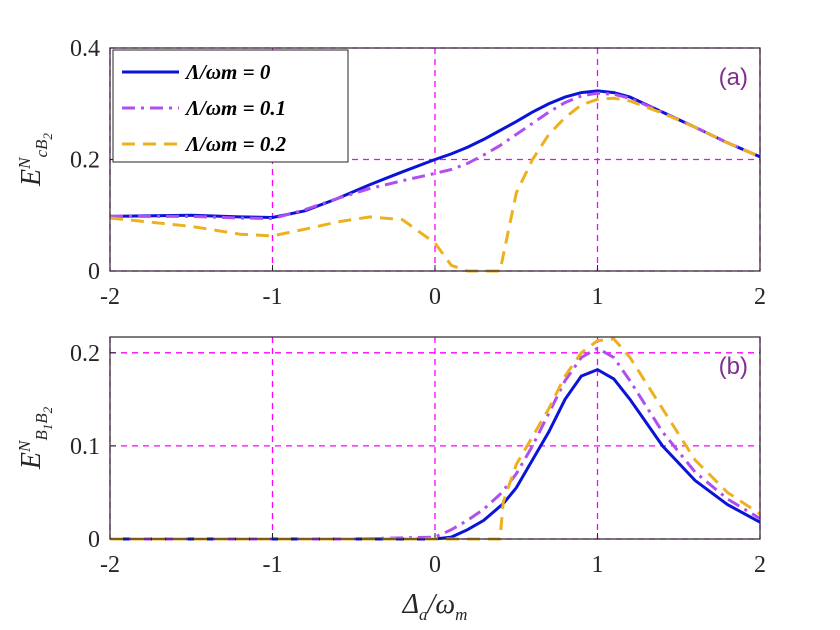 The width and height of the screenshot is (840, 630). I want to click on y-axis-label: ENcB2, so click(35, 160).